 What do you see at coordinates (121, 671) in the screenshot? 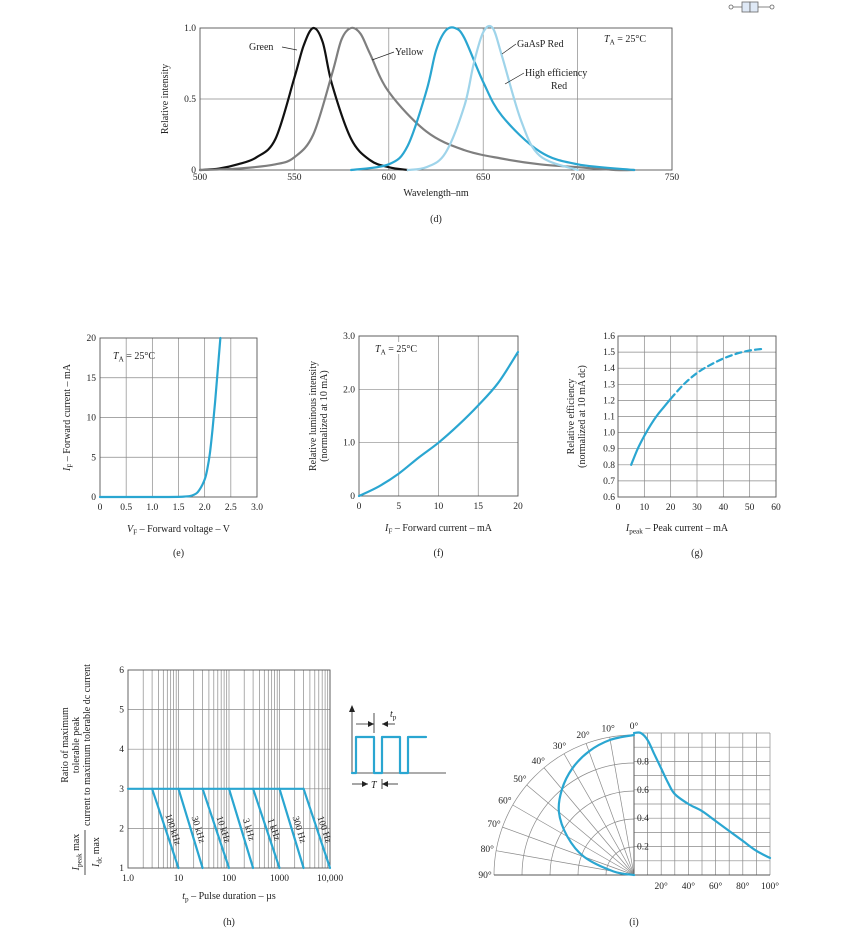
I see `y-tick-label: 6` at bounding box center [121, 671].